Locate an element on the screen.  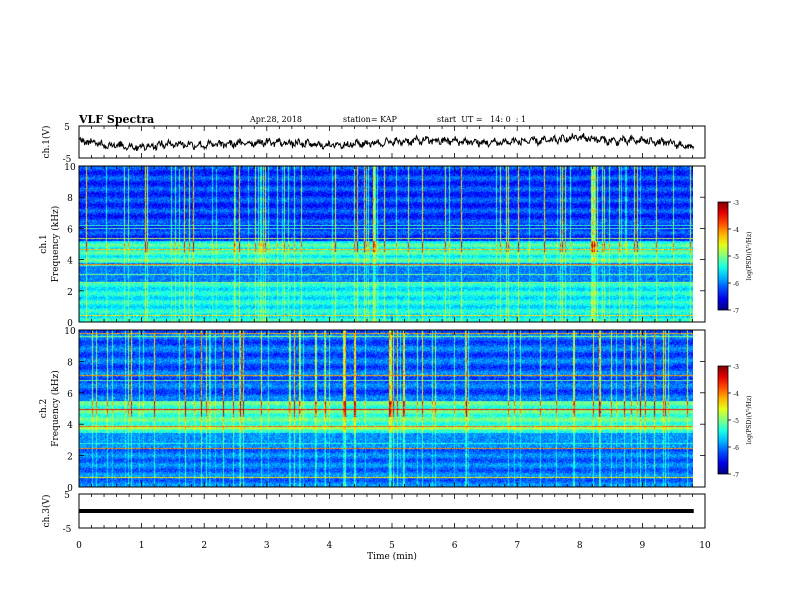
ch1-ytick-label: -5 is located at coordinates (67, 160).